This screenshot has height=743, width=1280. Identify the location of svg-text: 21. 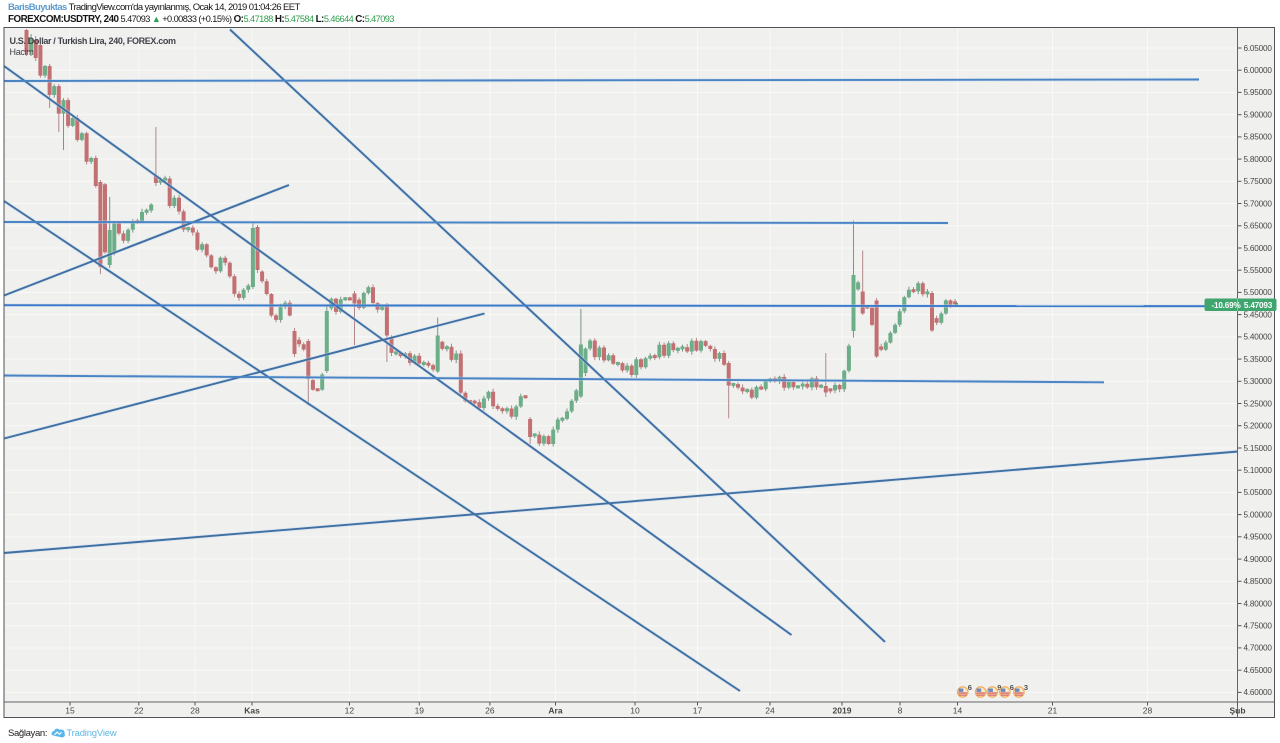
(1053, 711).